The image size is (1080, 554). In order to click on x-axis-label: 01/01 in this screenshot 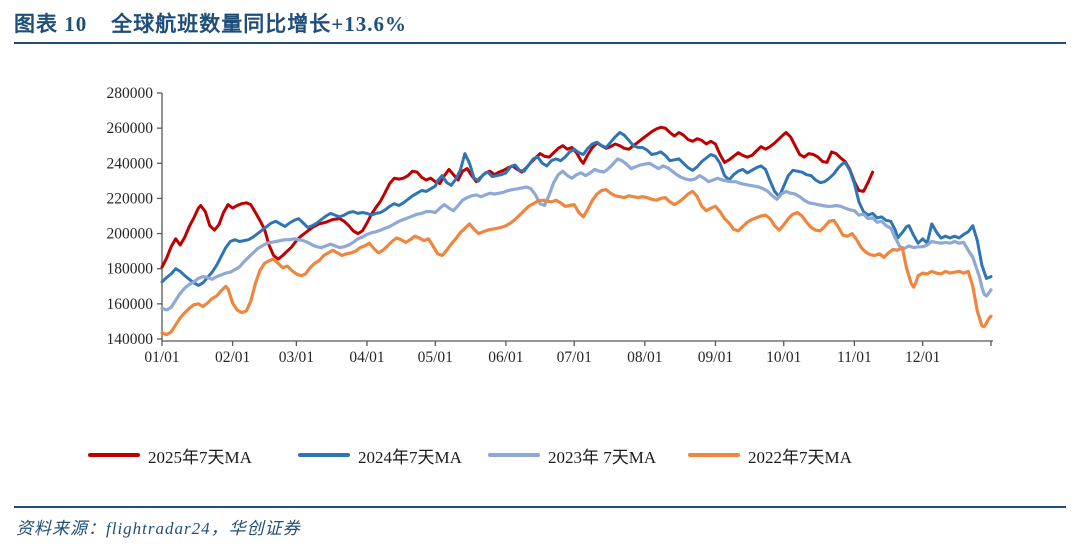, I will do `click(161, 357)`.